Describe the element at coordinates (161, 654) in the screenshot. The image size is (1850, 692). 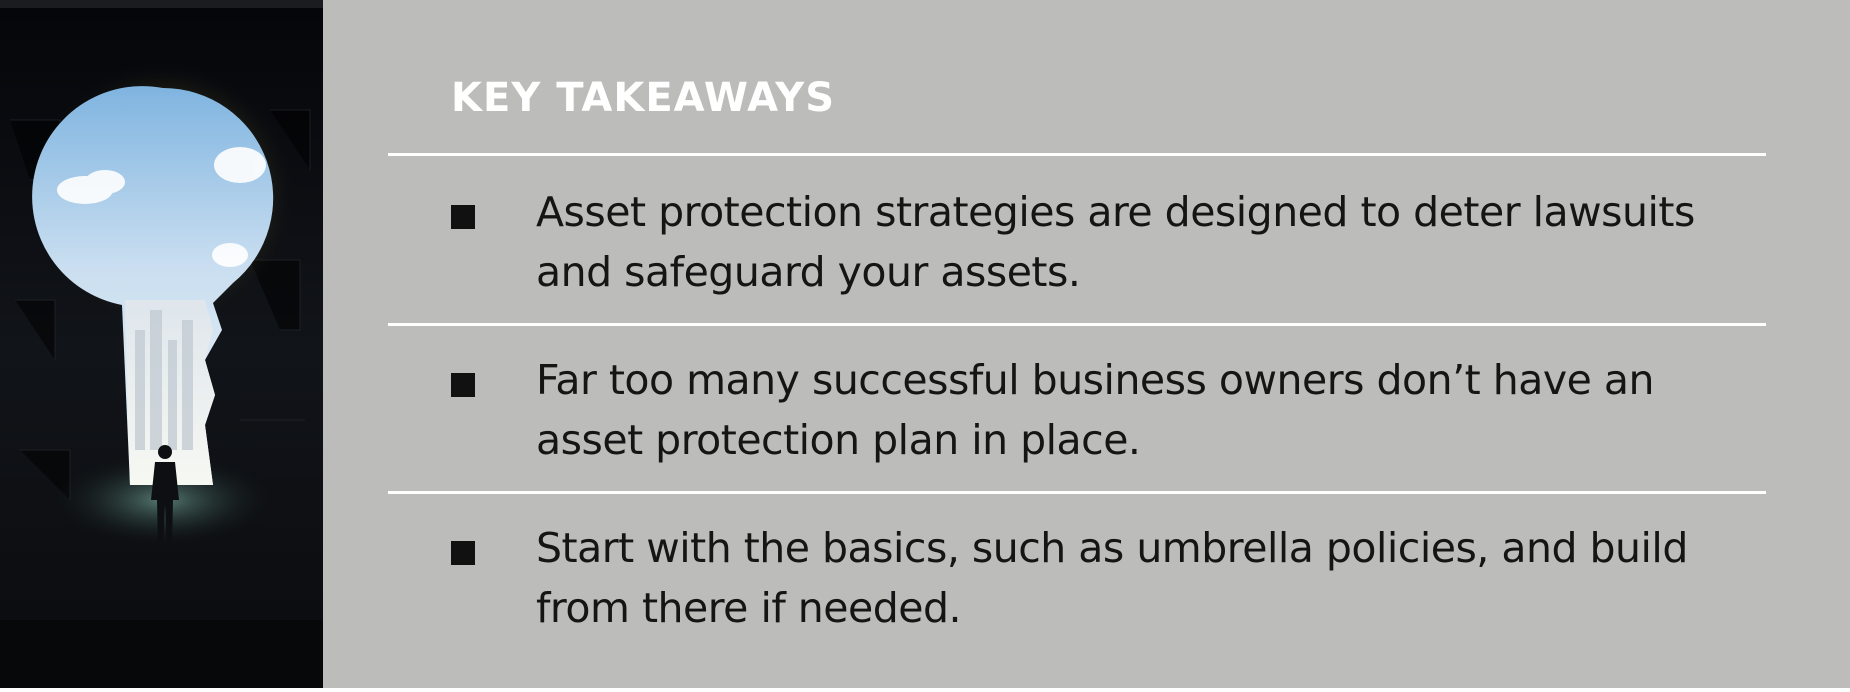
I see `bottom-shadow` at that location.